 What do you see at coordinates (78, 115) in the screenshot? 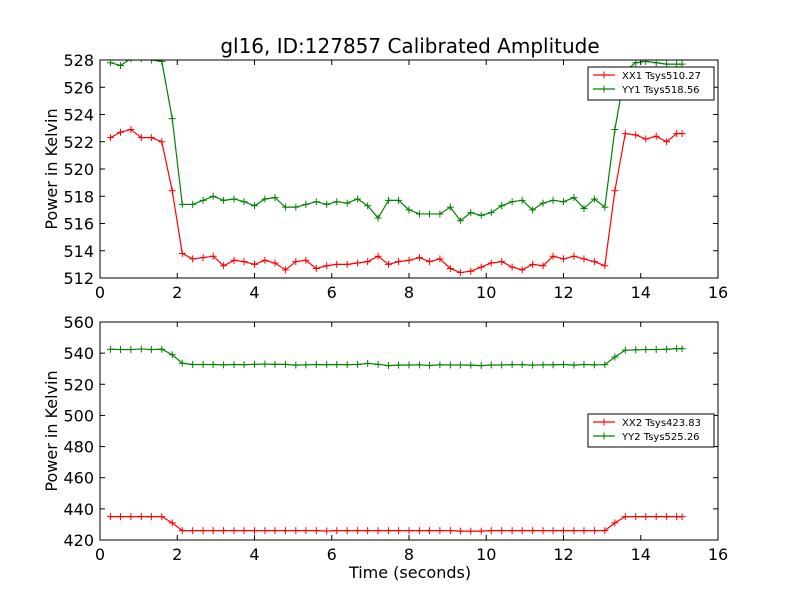
I see `y-tick-label: 524` at bounding box center [78, 115].